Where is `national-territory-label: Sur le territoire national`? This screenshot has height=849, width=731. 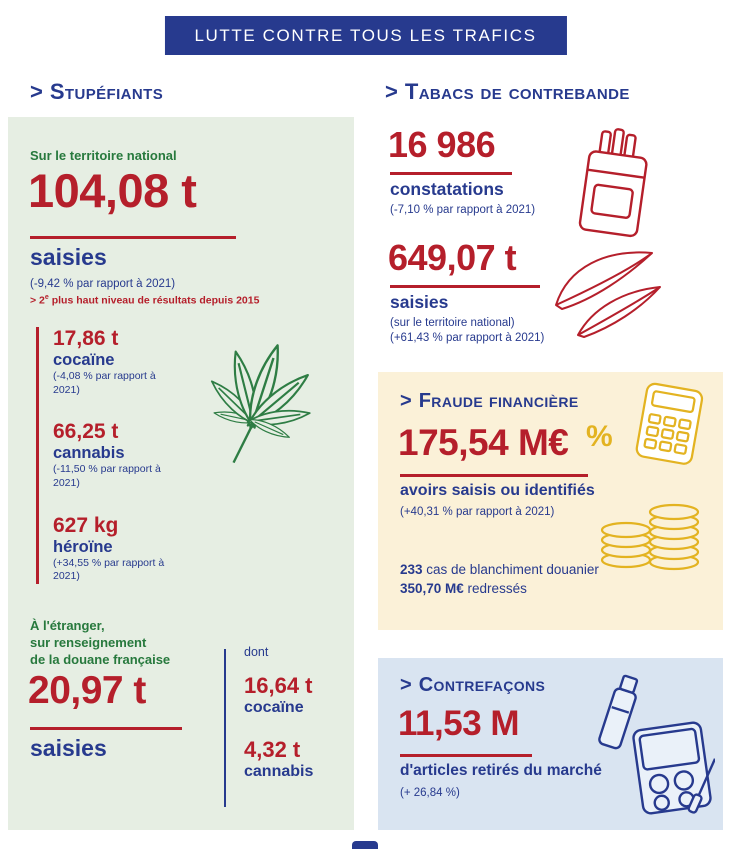 national-territory-label: Sur le territoire national is located at coordinates (103, 155).